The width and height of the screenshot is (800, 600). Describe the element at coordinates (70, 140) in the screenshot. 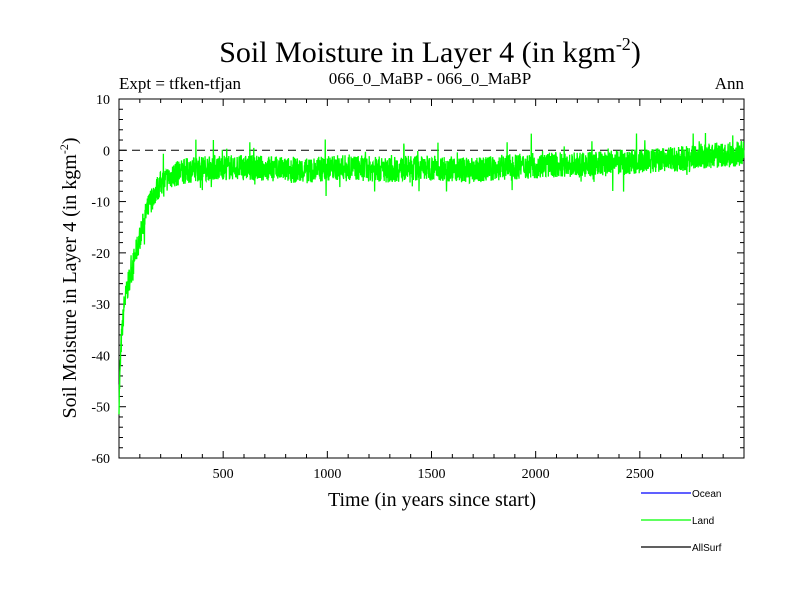

I see `y-axis-label-close: )` at that location.